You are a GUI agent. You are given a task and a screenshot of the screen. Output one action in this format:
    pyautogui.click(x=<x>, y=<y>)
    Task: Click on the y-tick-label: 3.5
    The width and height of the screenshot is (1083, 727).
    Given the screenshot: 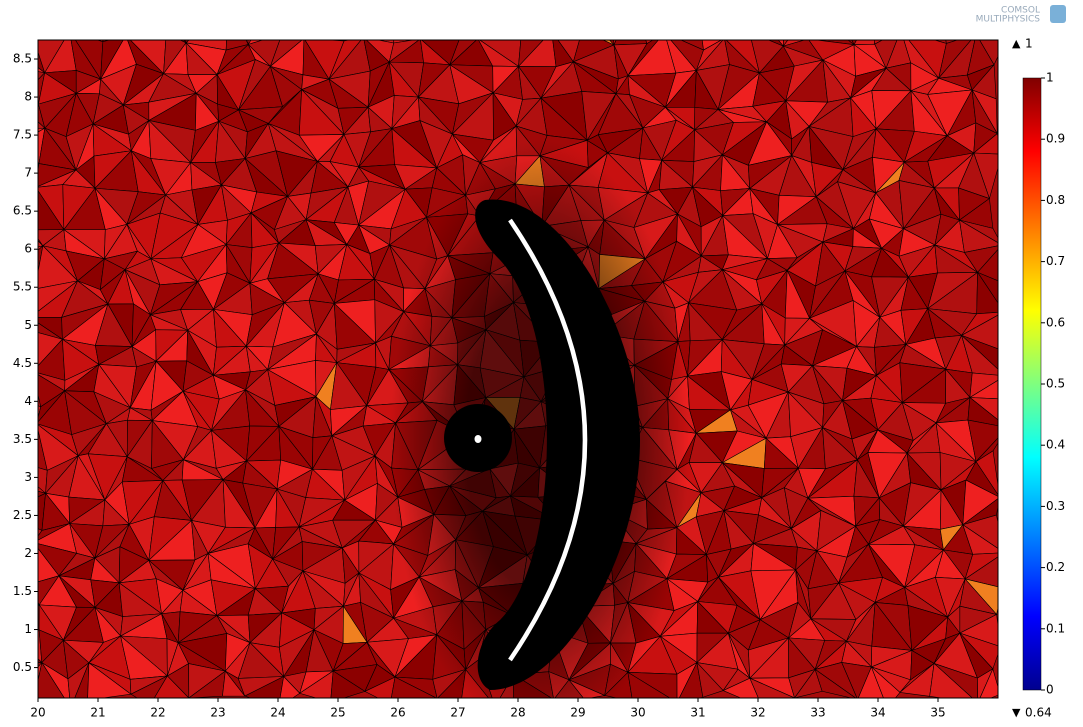 What is the action you would take?
    pyautogui.click(x=22, y=439)
    